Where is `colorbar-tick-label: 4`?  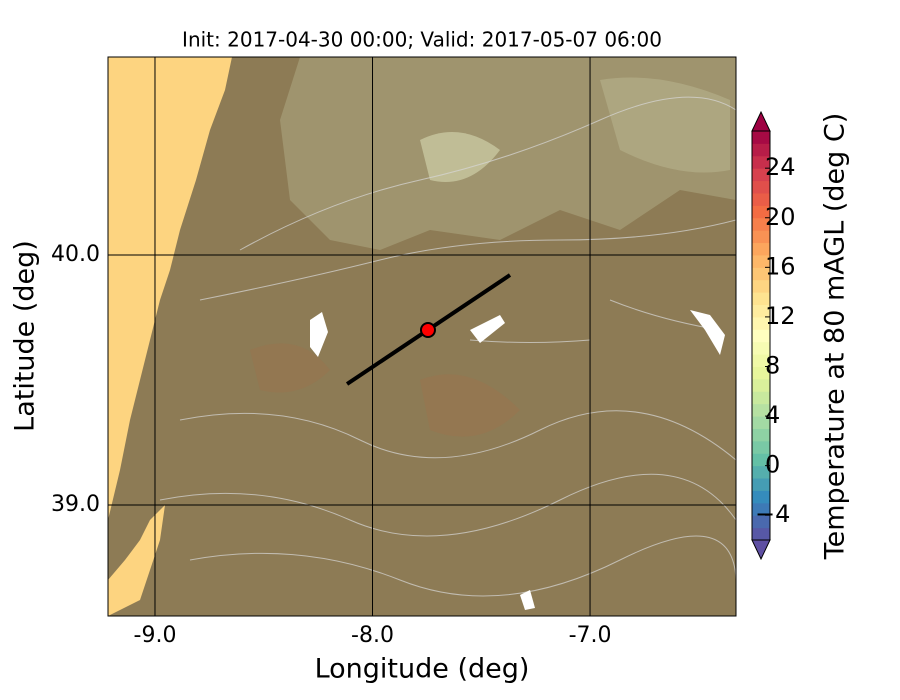
colorbar-tick-label: 4 is located at coordinates (772, 415).